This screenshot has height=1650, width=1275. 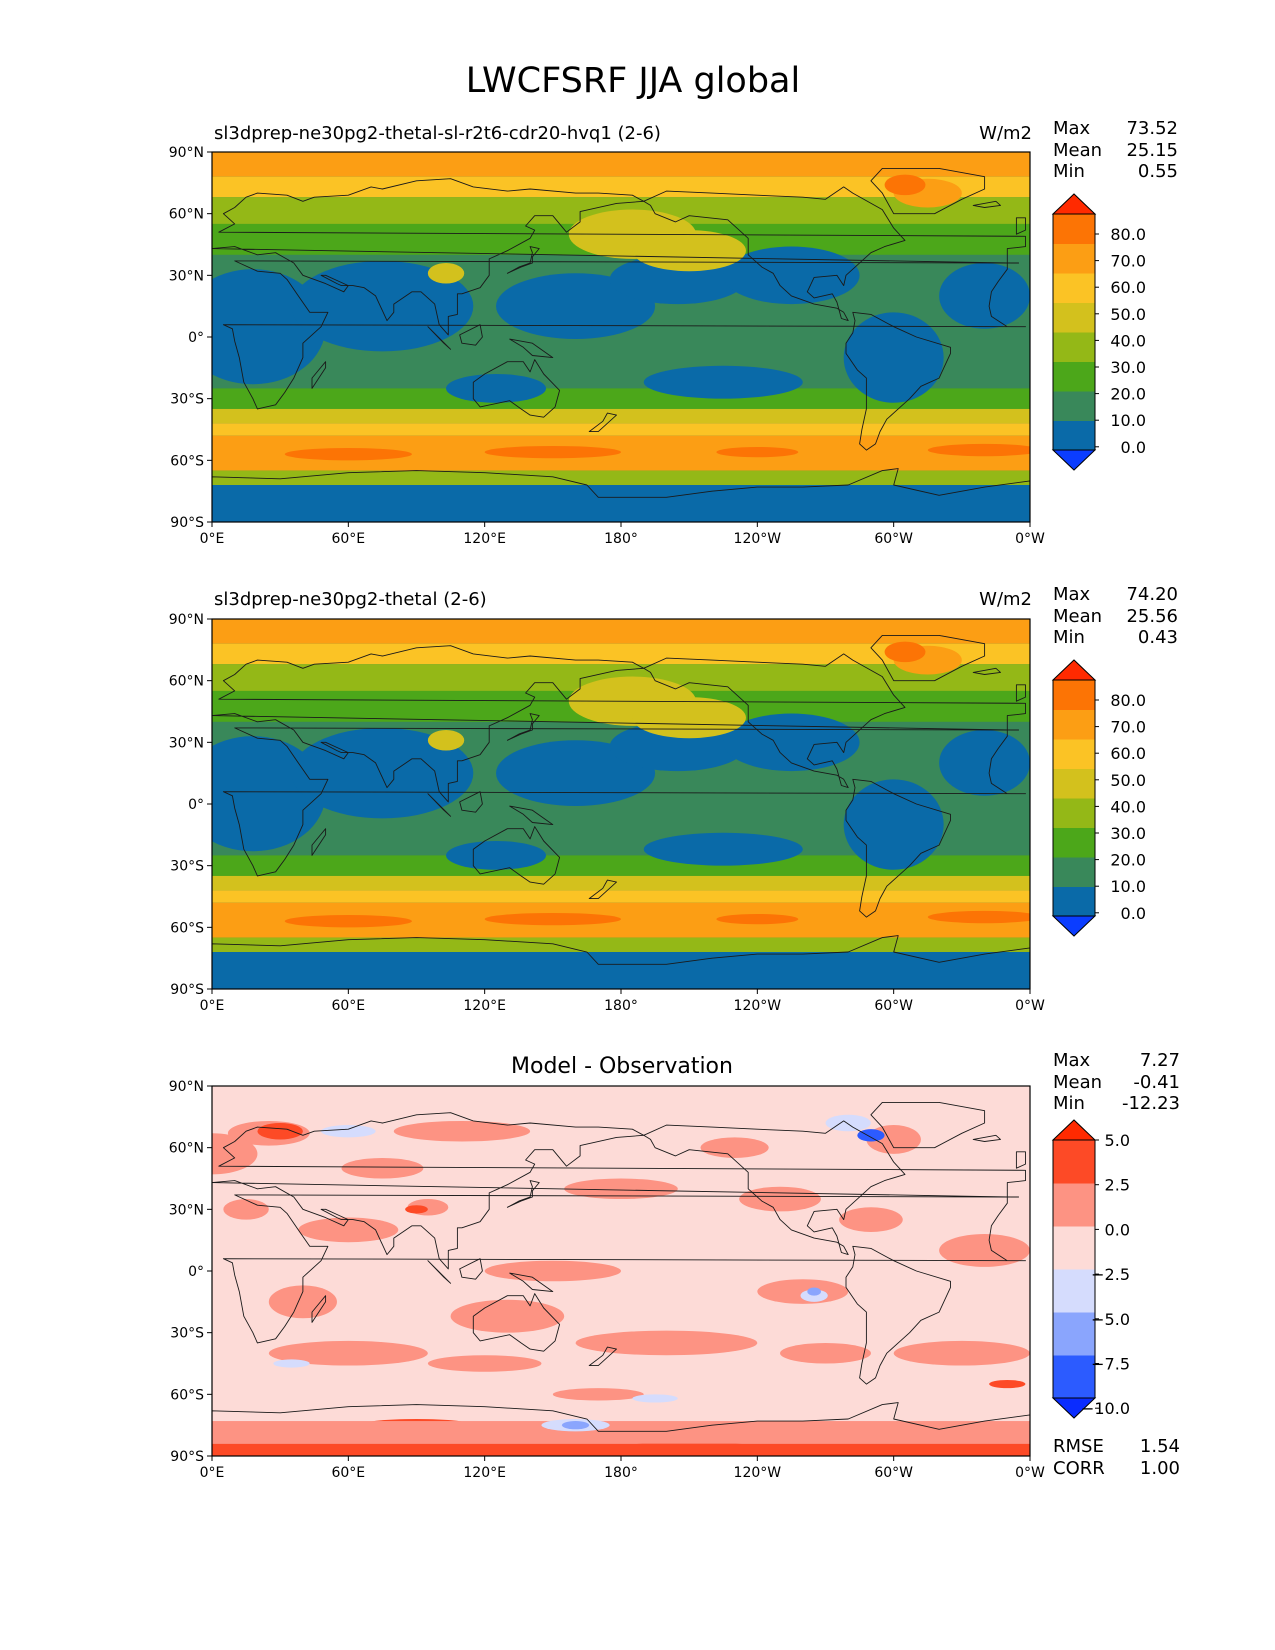 I want to click on colorbar-tick-label: 0.0, so click(x=1133, y=447).